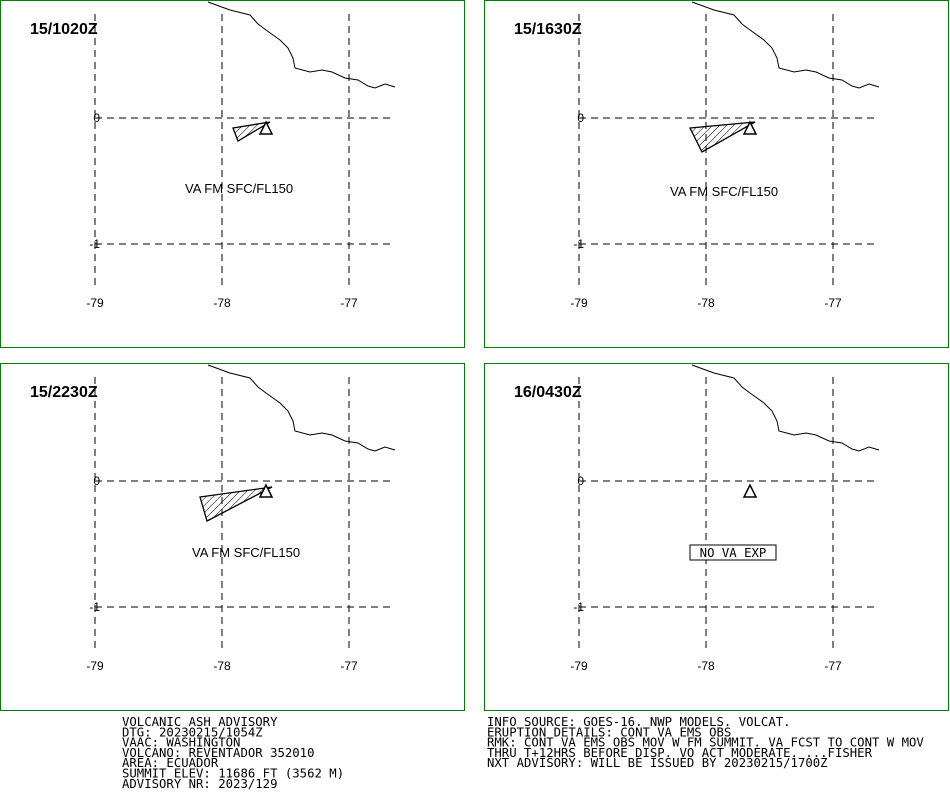 Image resolution: width=950 pixels, height=812 pixels. I want to click on ash-label: NO VA EXP, so click(733, 553).